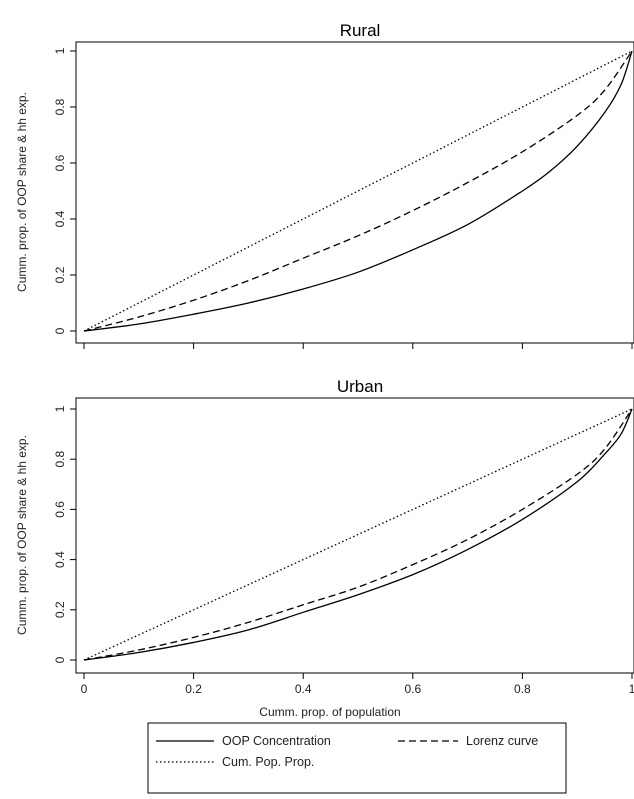  I want to click on urban-x-ticks: 0 0.2 0.4 0.6 0.8 1, so click(357, 684).